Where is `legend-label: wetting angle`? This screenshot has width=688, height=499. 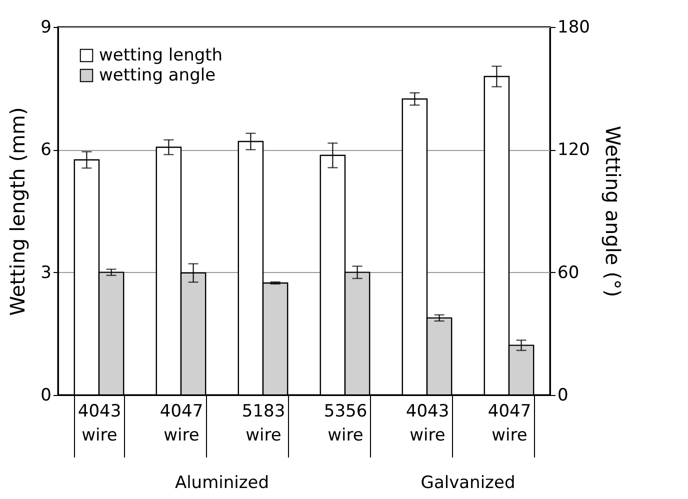
legend-label: wetting angle is located at coordinates (157, 76).